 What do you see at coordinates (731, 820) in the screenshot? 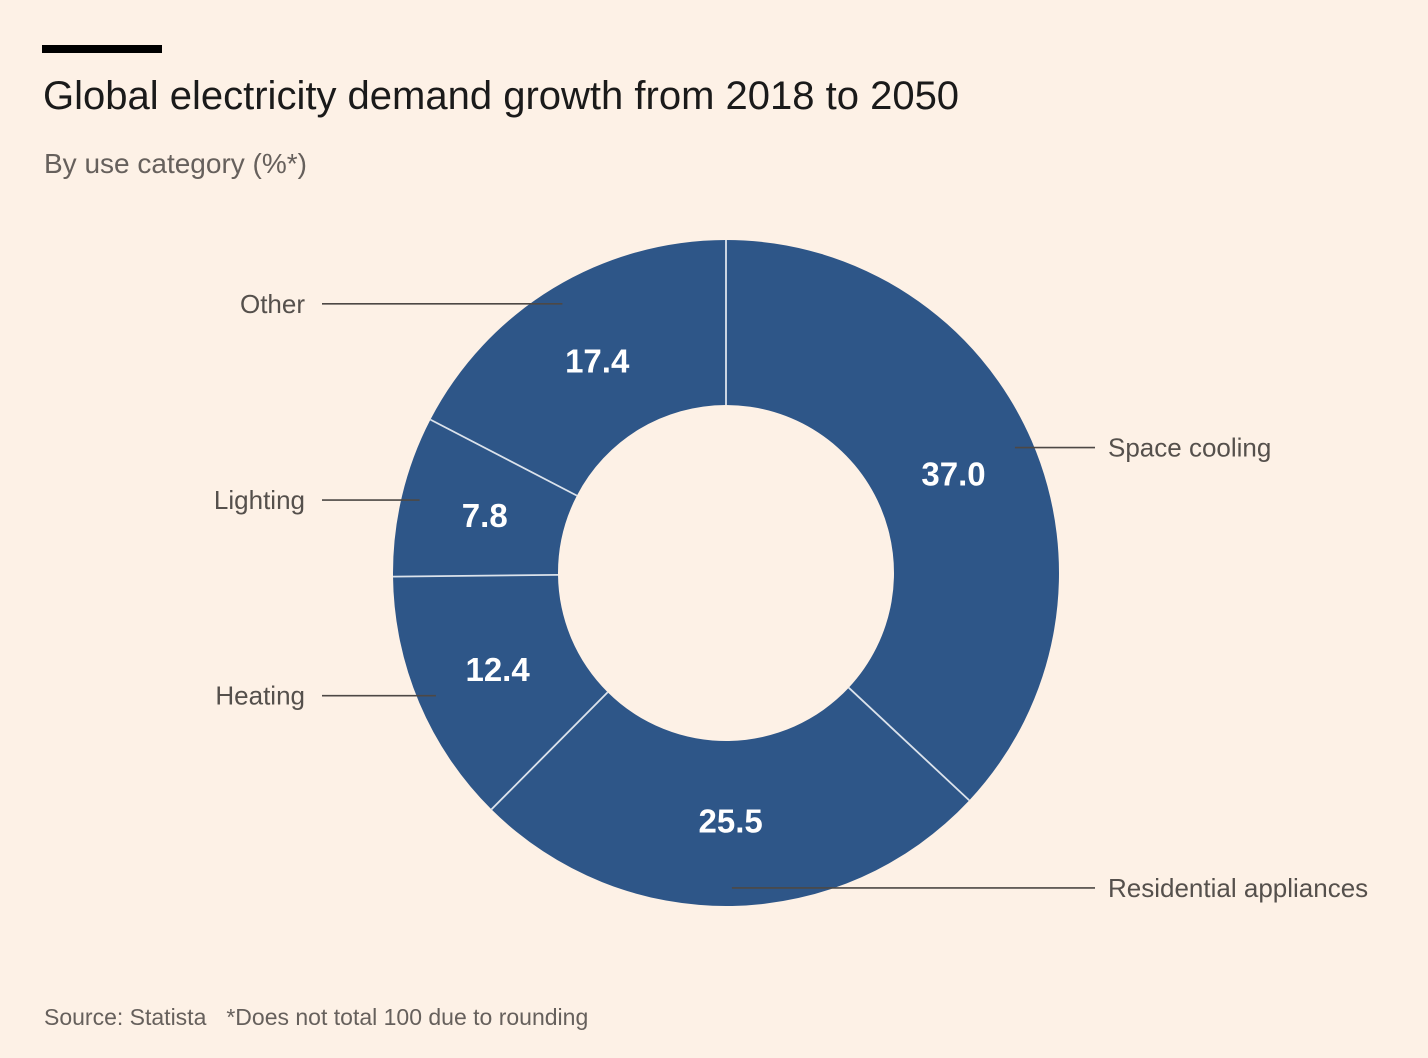
I see `value-label-residential-appliances: 25.5` at bounding box center [731, 820].